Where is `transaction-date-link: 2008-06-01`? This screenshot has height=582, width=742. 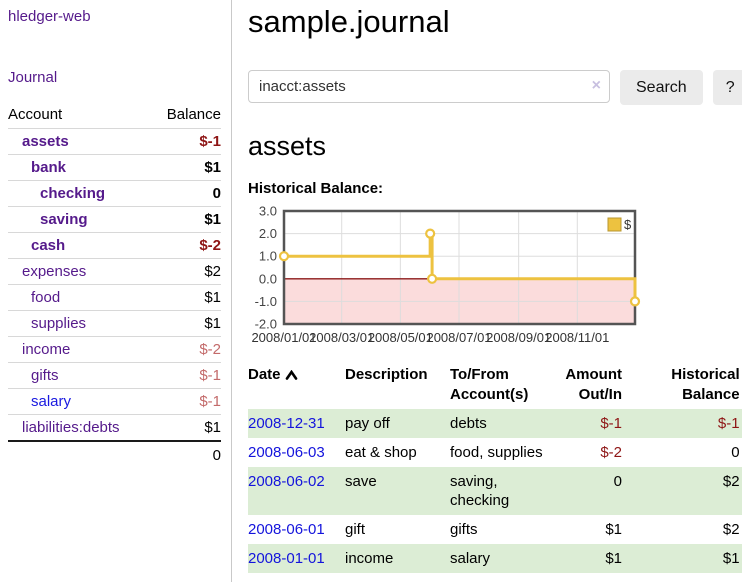
transaction-date-link: 2008-06-01 is located at coordinates (286, 529).